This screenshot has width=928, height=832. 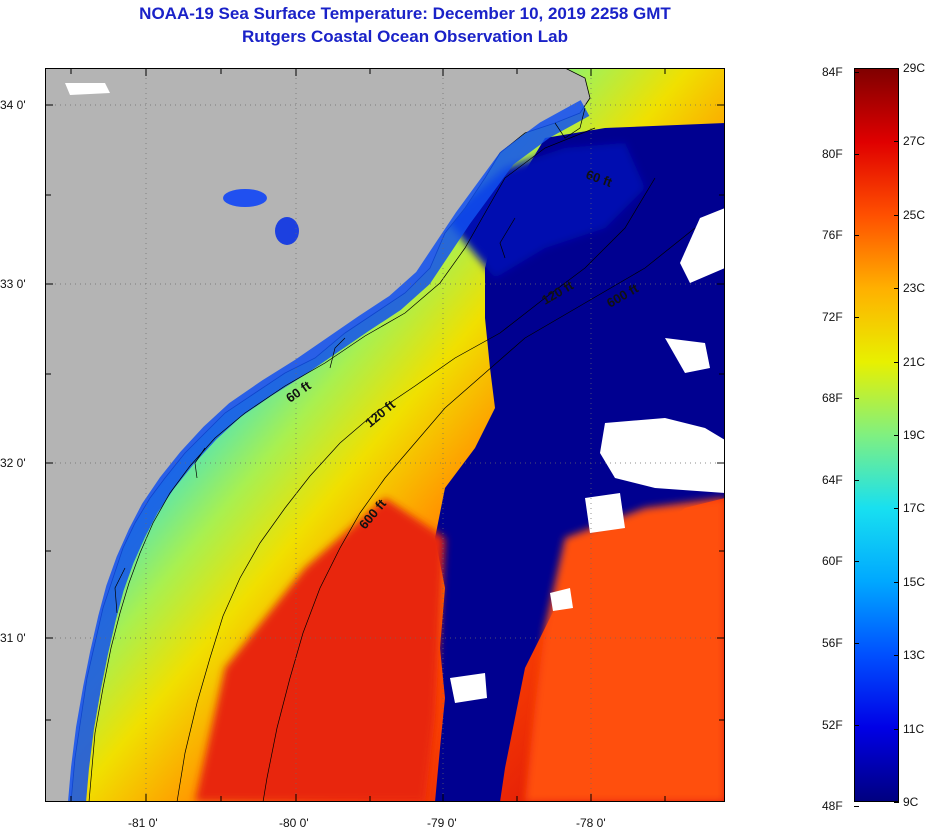 I want to click on temperature-colorbar, so click(x=876, y=435).